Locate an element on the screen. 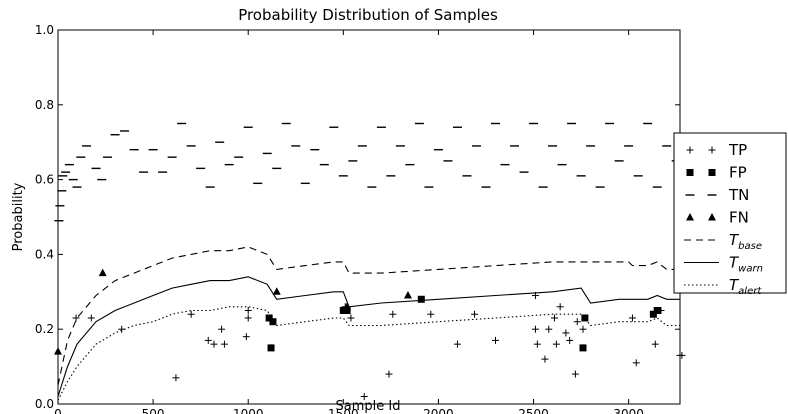  x-axis-title: Sample Id is located at coordinates (368, 406).